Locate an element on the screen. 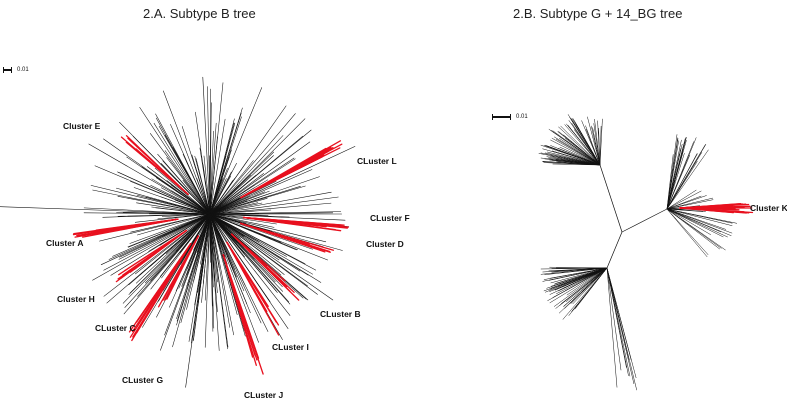 The height and width of the screenshot is (402, 787). cluster-label-e: Cluster E is located at coordinates (82, 126).